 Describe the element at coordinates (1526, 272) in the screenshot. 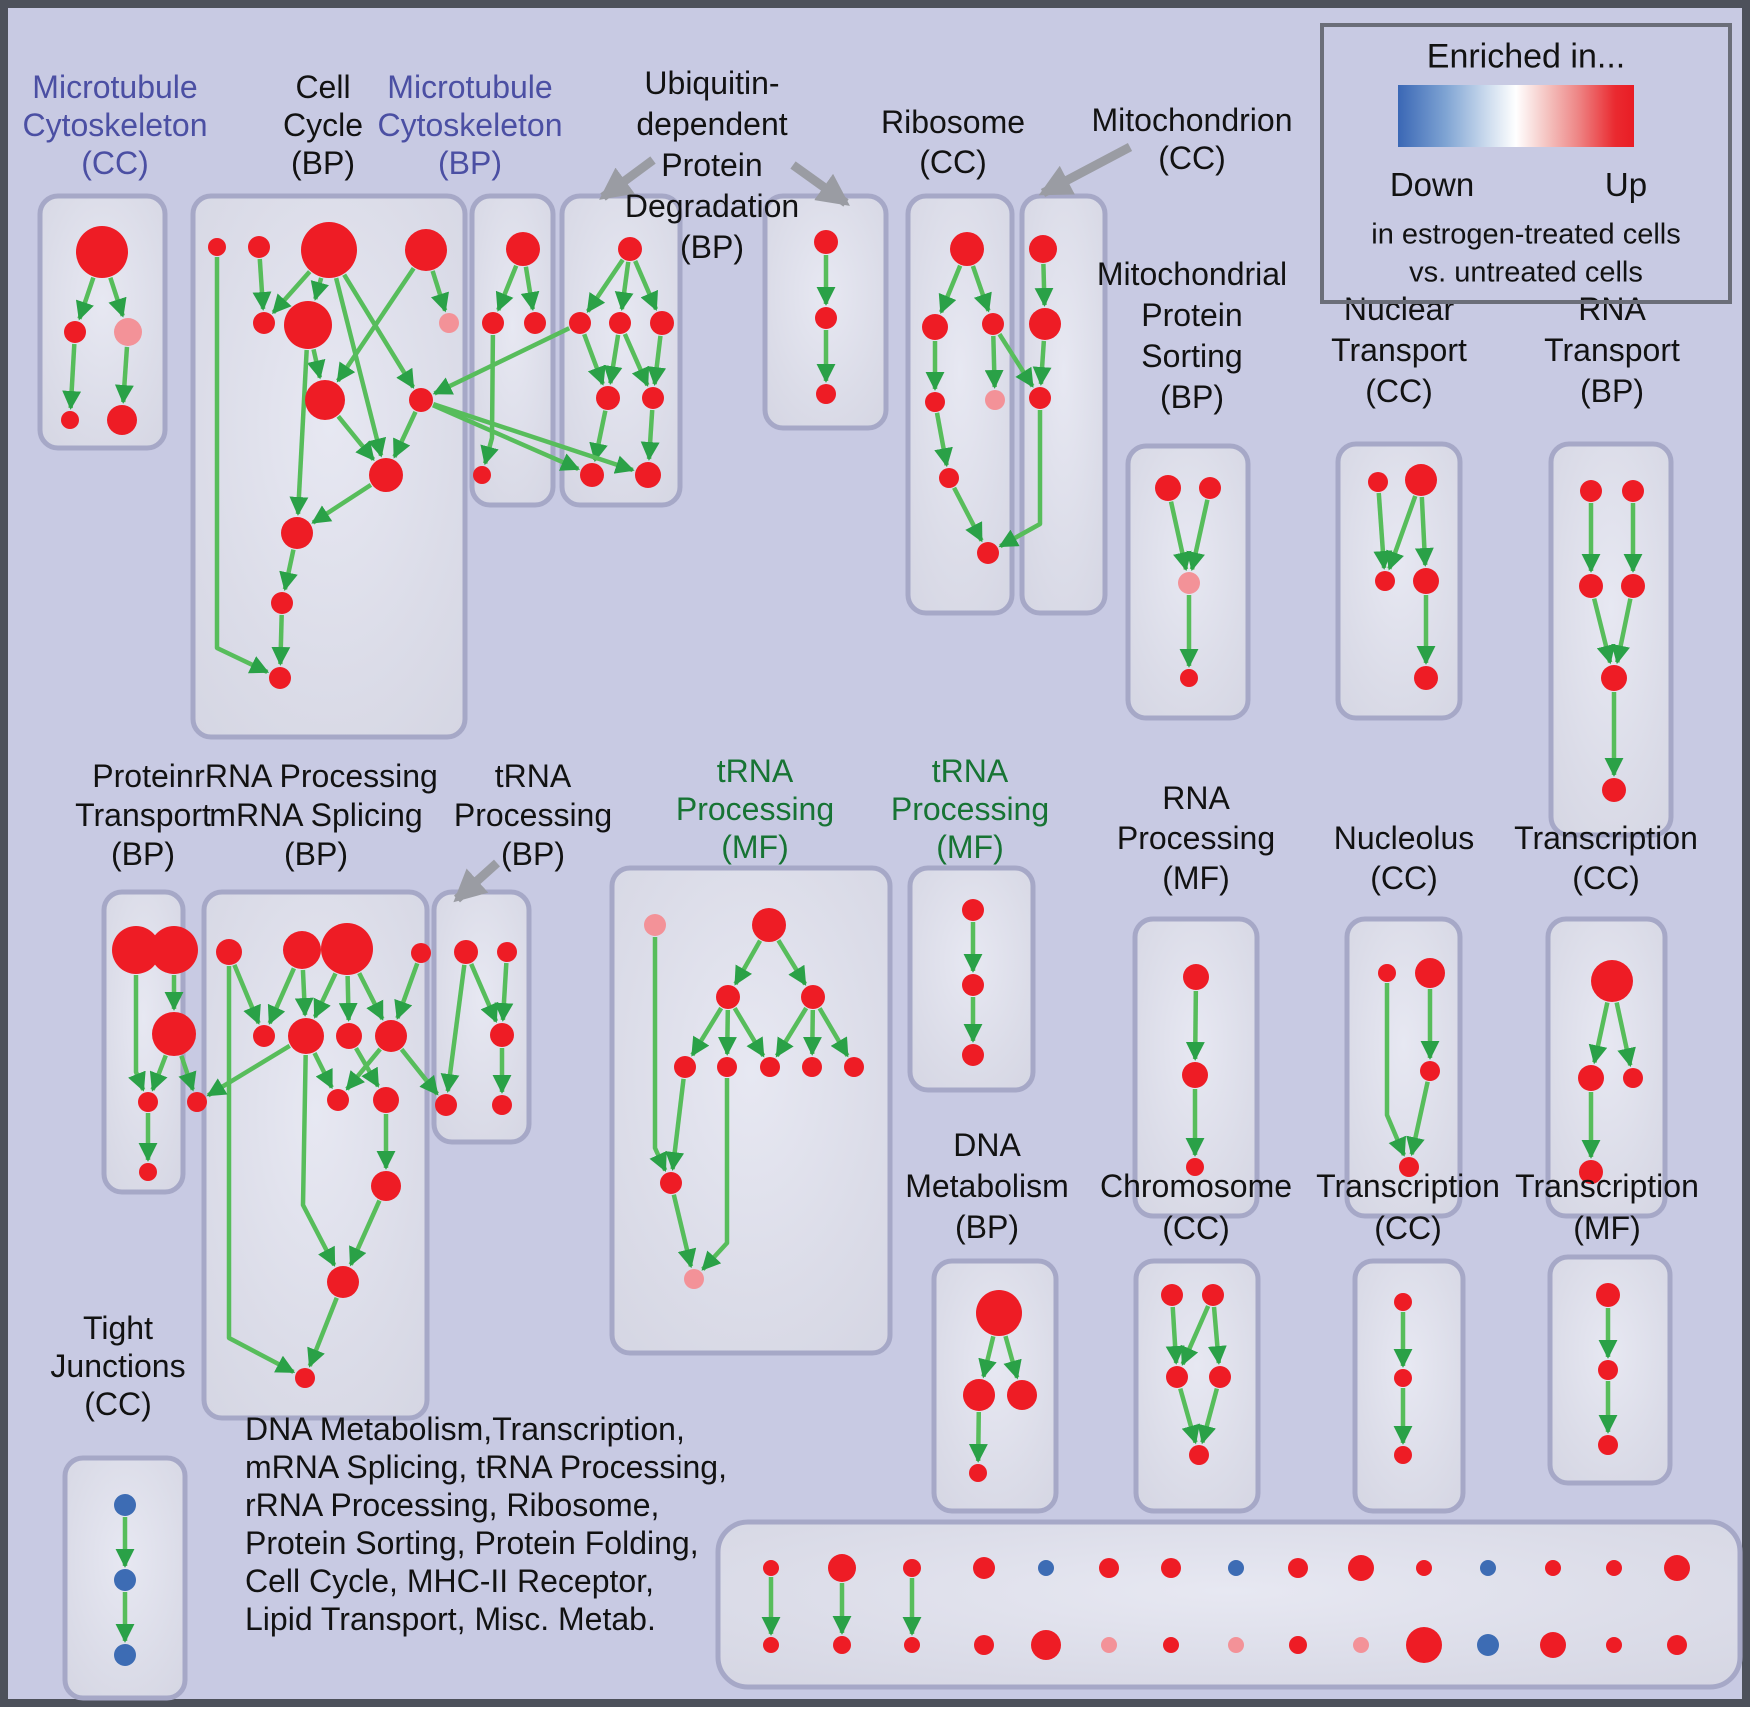

I see `legend-subtitle-2: vs. untreated cells` at that location.